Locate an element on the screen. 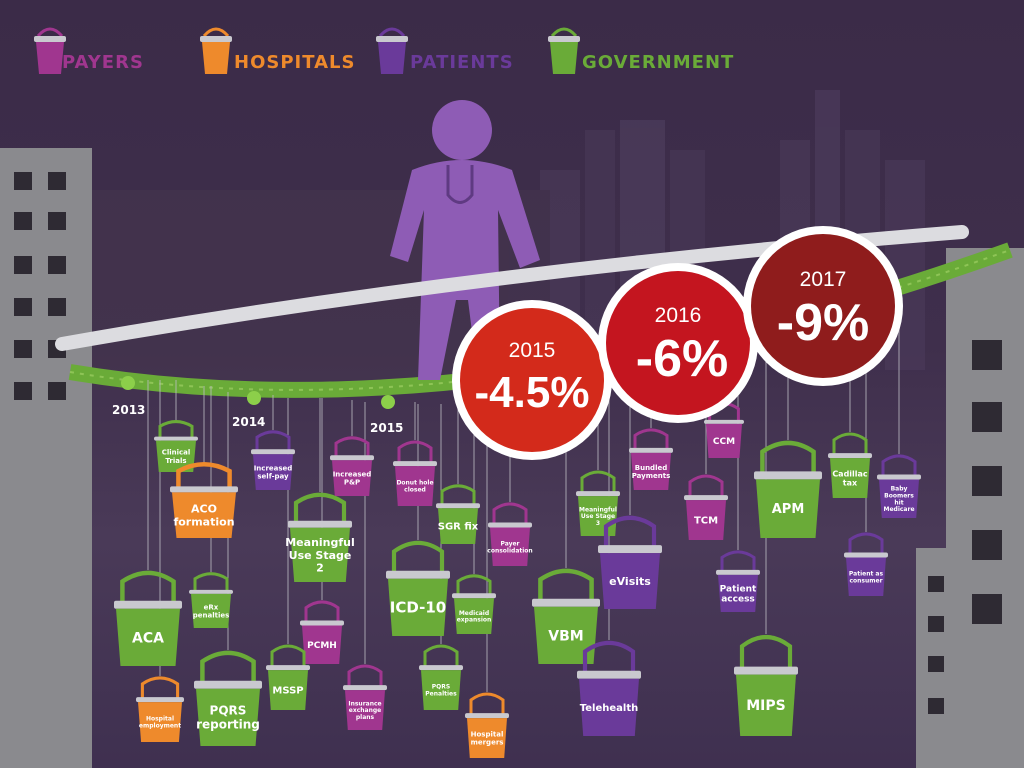 The width and height of the screenshot is (1024, 768). bucket-label: Telehealth is located at coordinates (609, 708).